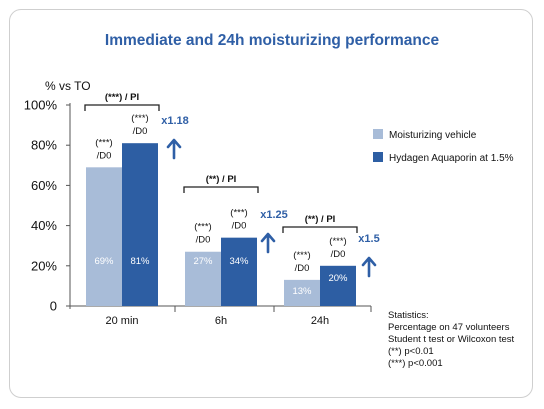 The width and height of the screenshot is (544, 409). I want to click on statistics-line: (***) p<0.001, so click(415, 363).